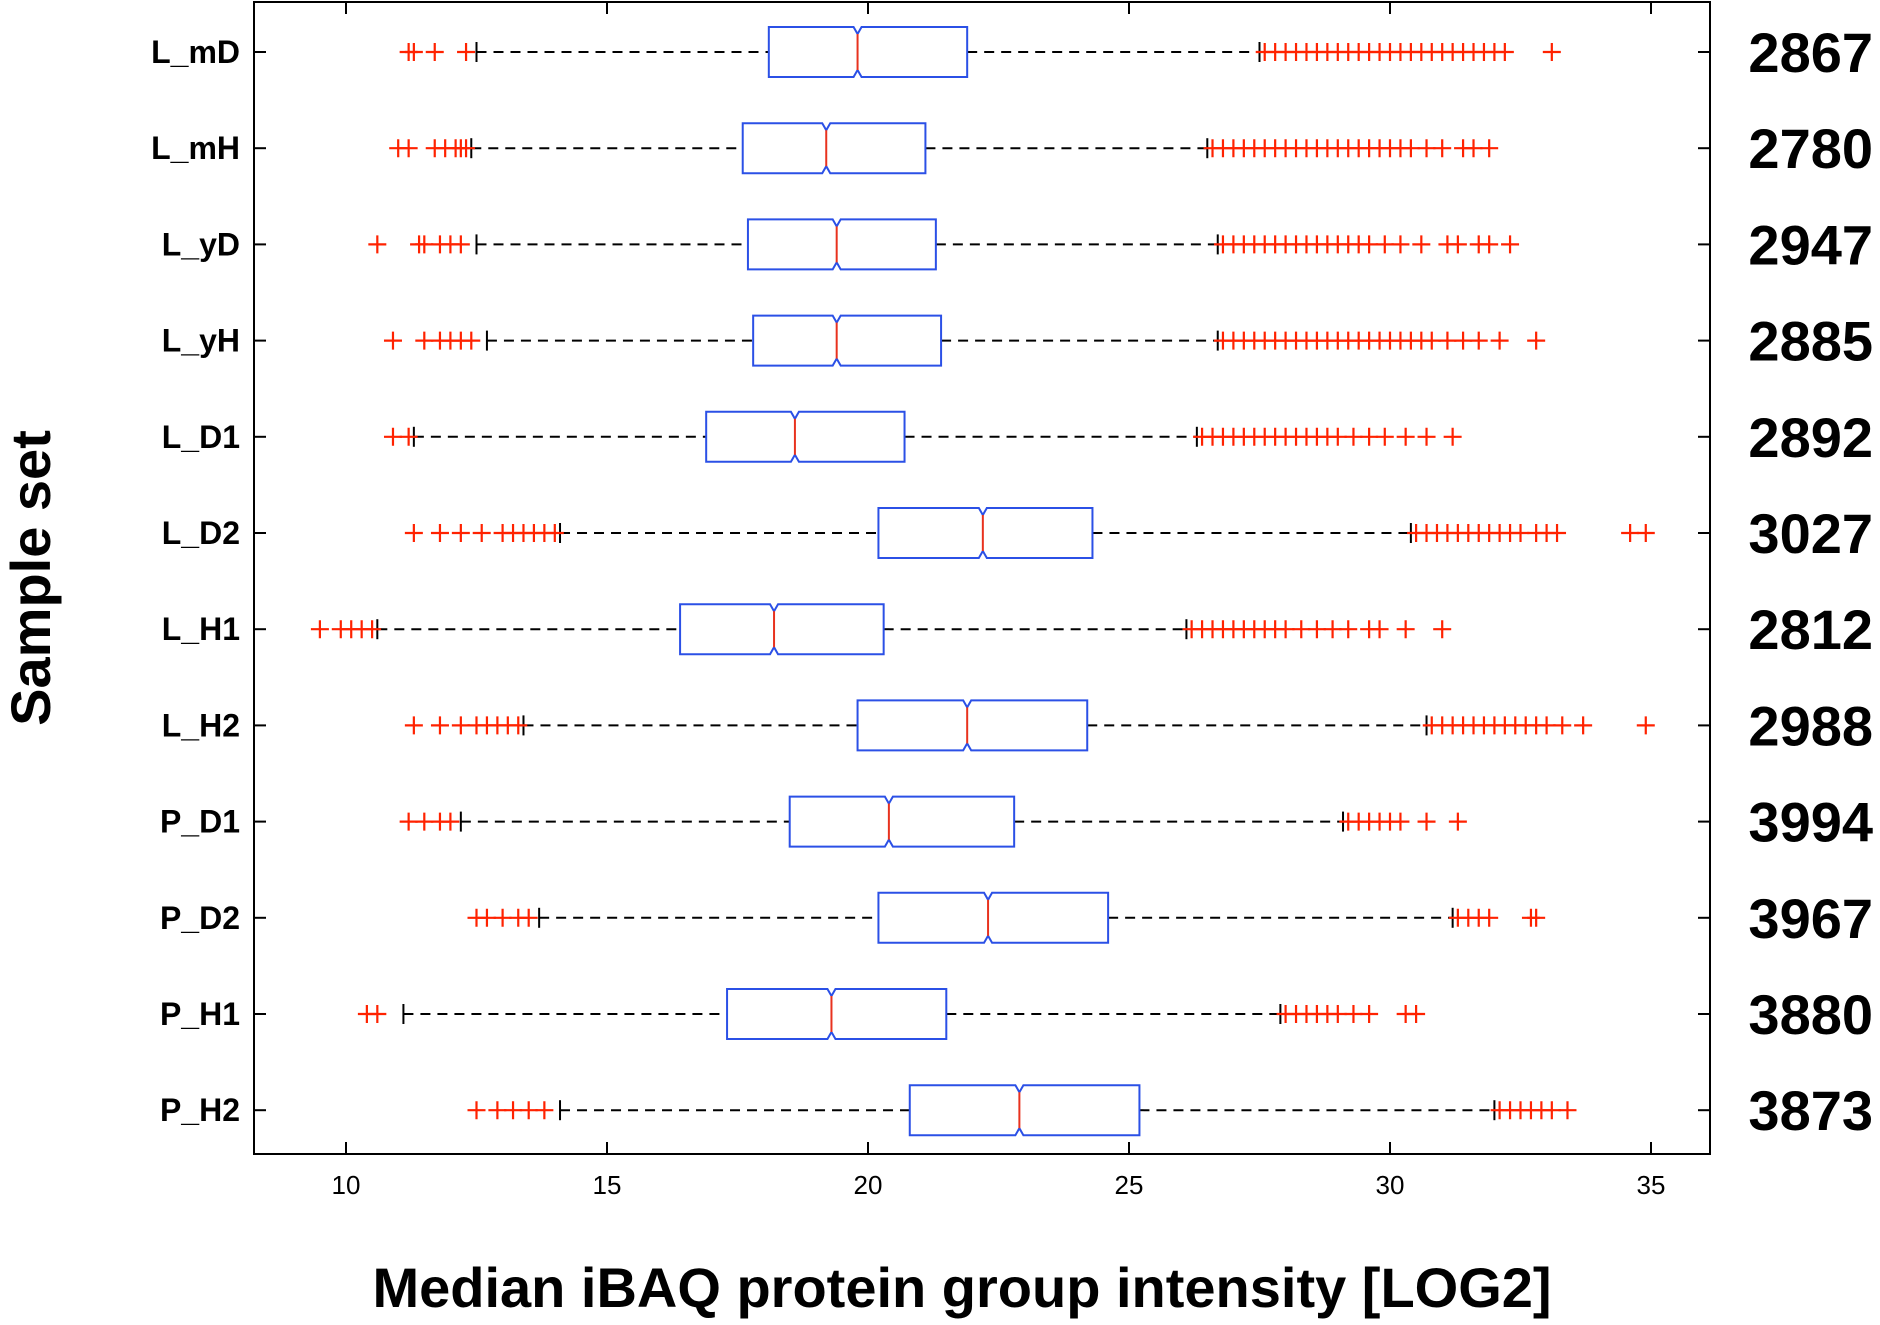  What do you see at coordinates (1810, 1110) in the screenshot?
I see `count-label: 3873` at bounding box center [1810, 1110].